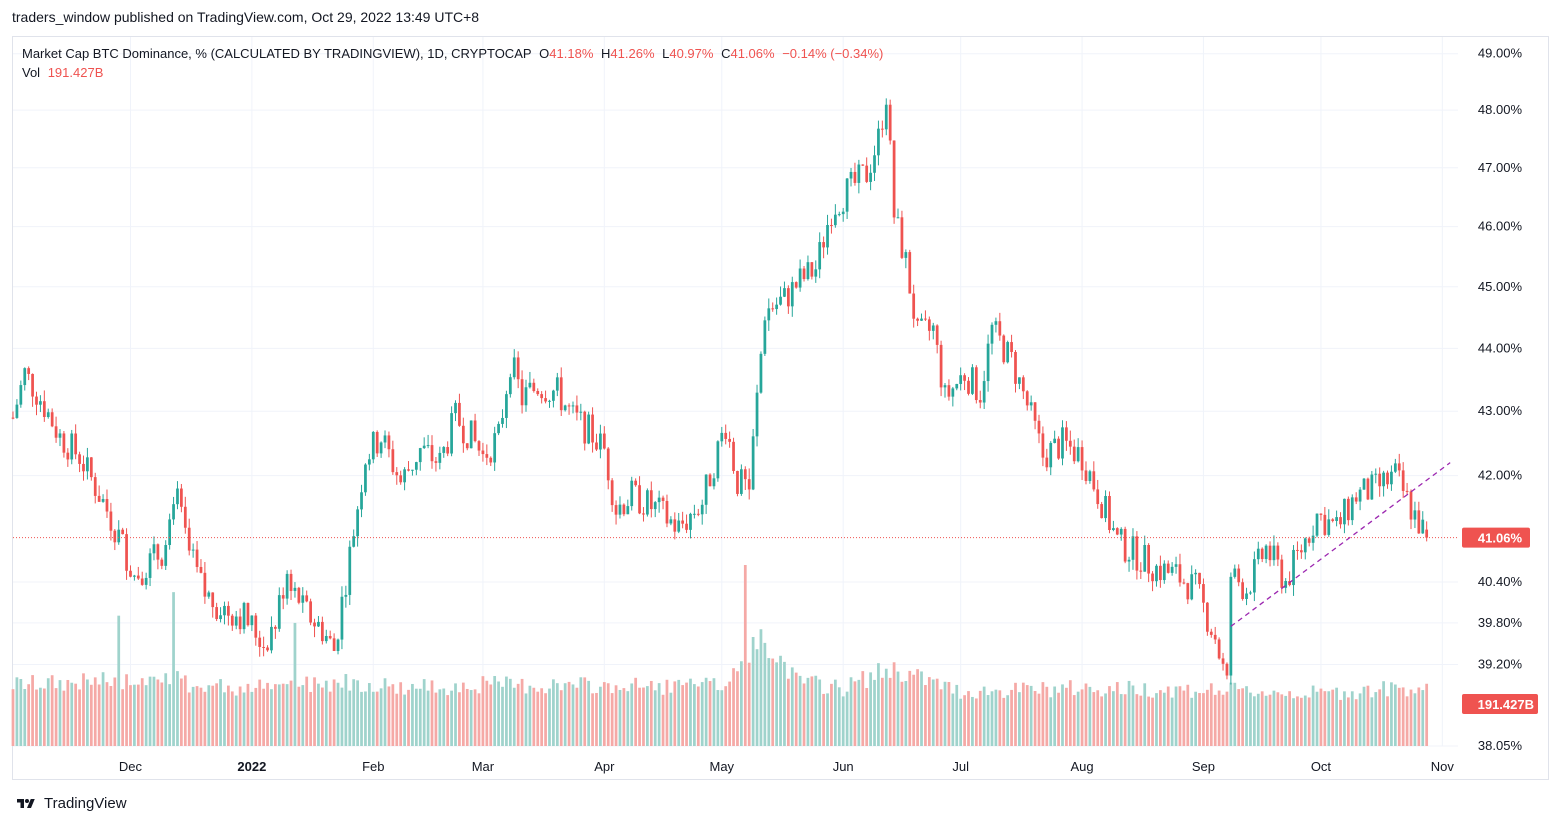 The image size is (1562, 826). I want to click on price-tick-label: 46.00%, so click(1500, 226).